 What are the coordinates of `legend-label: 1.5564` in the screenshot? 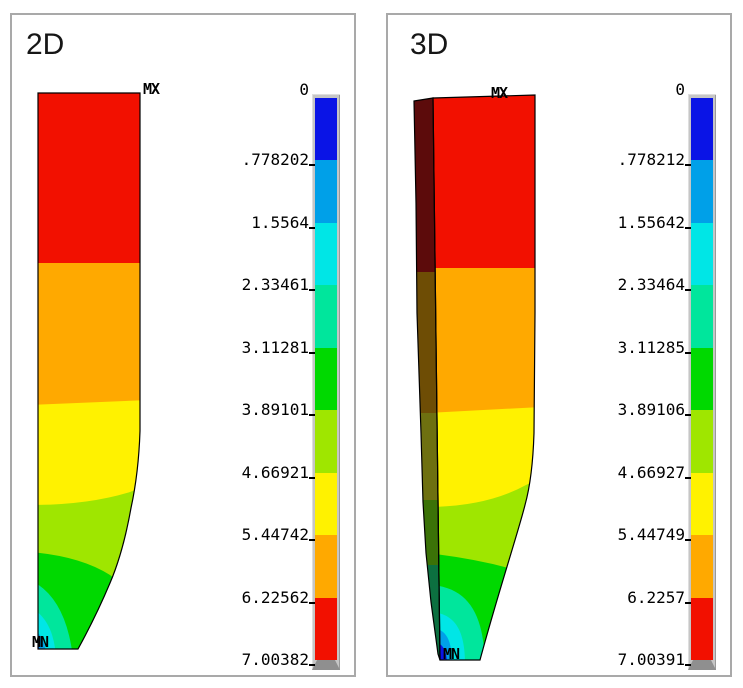 It's located at (280, 222).